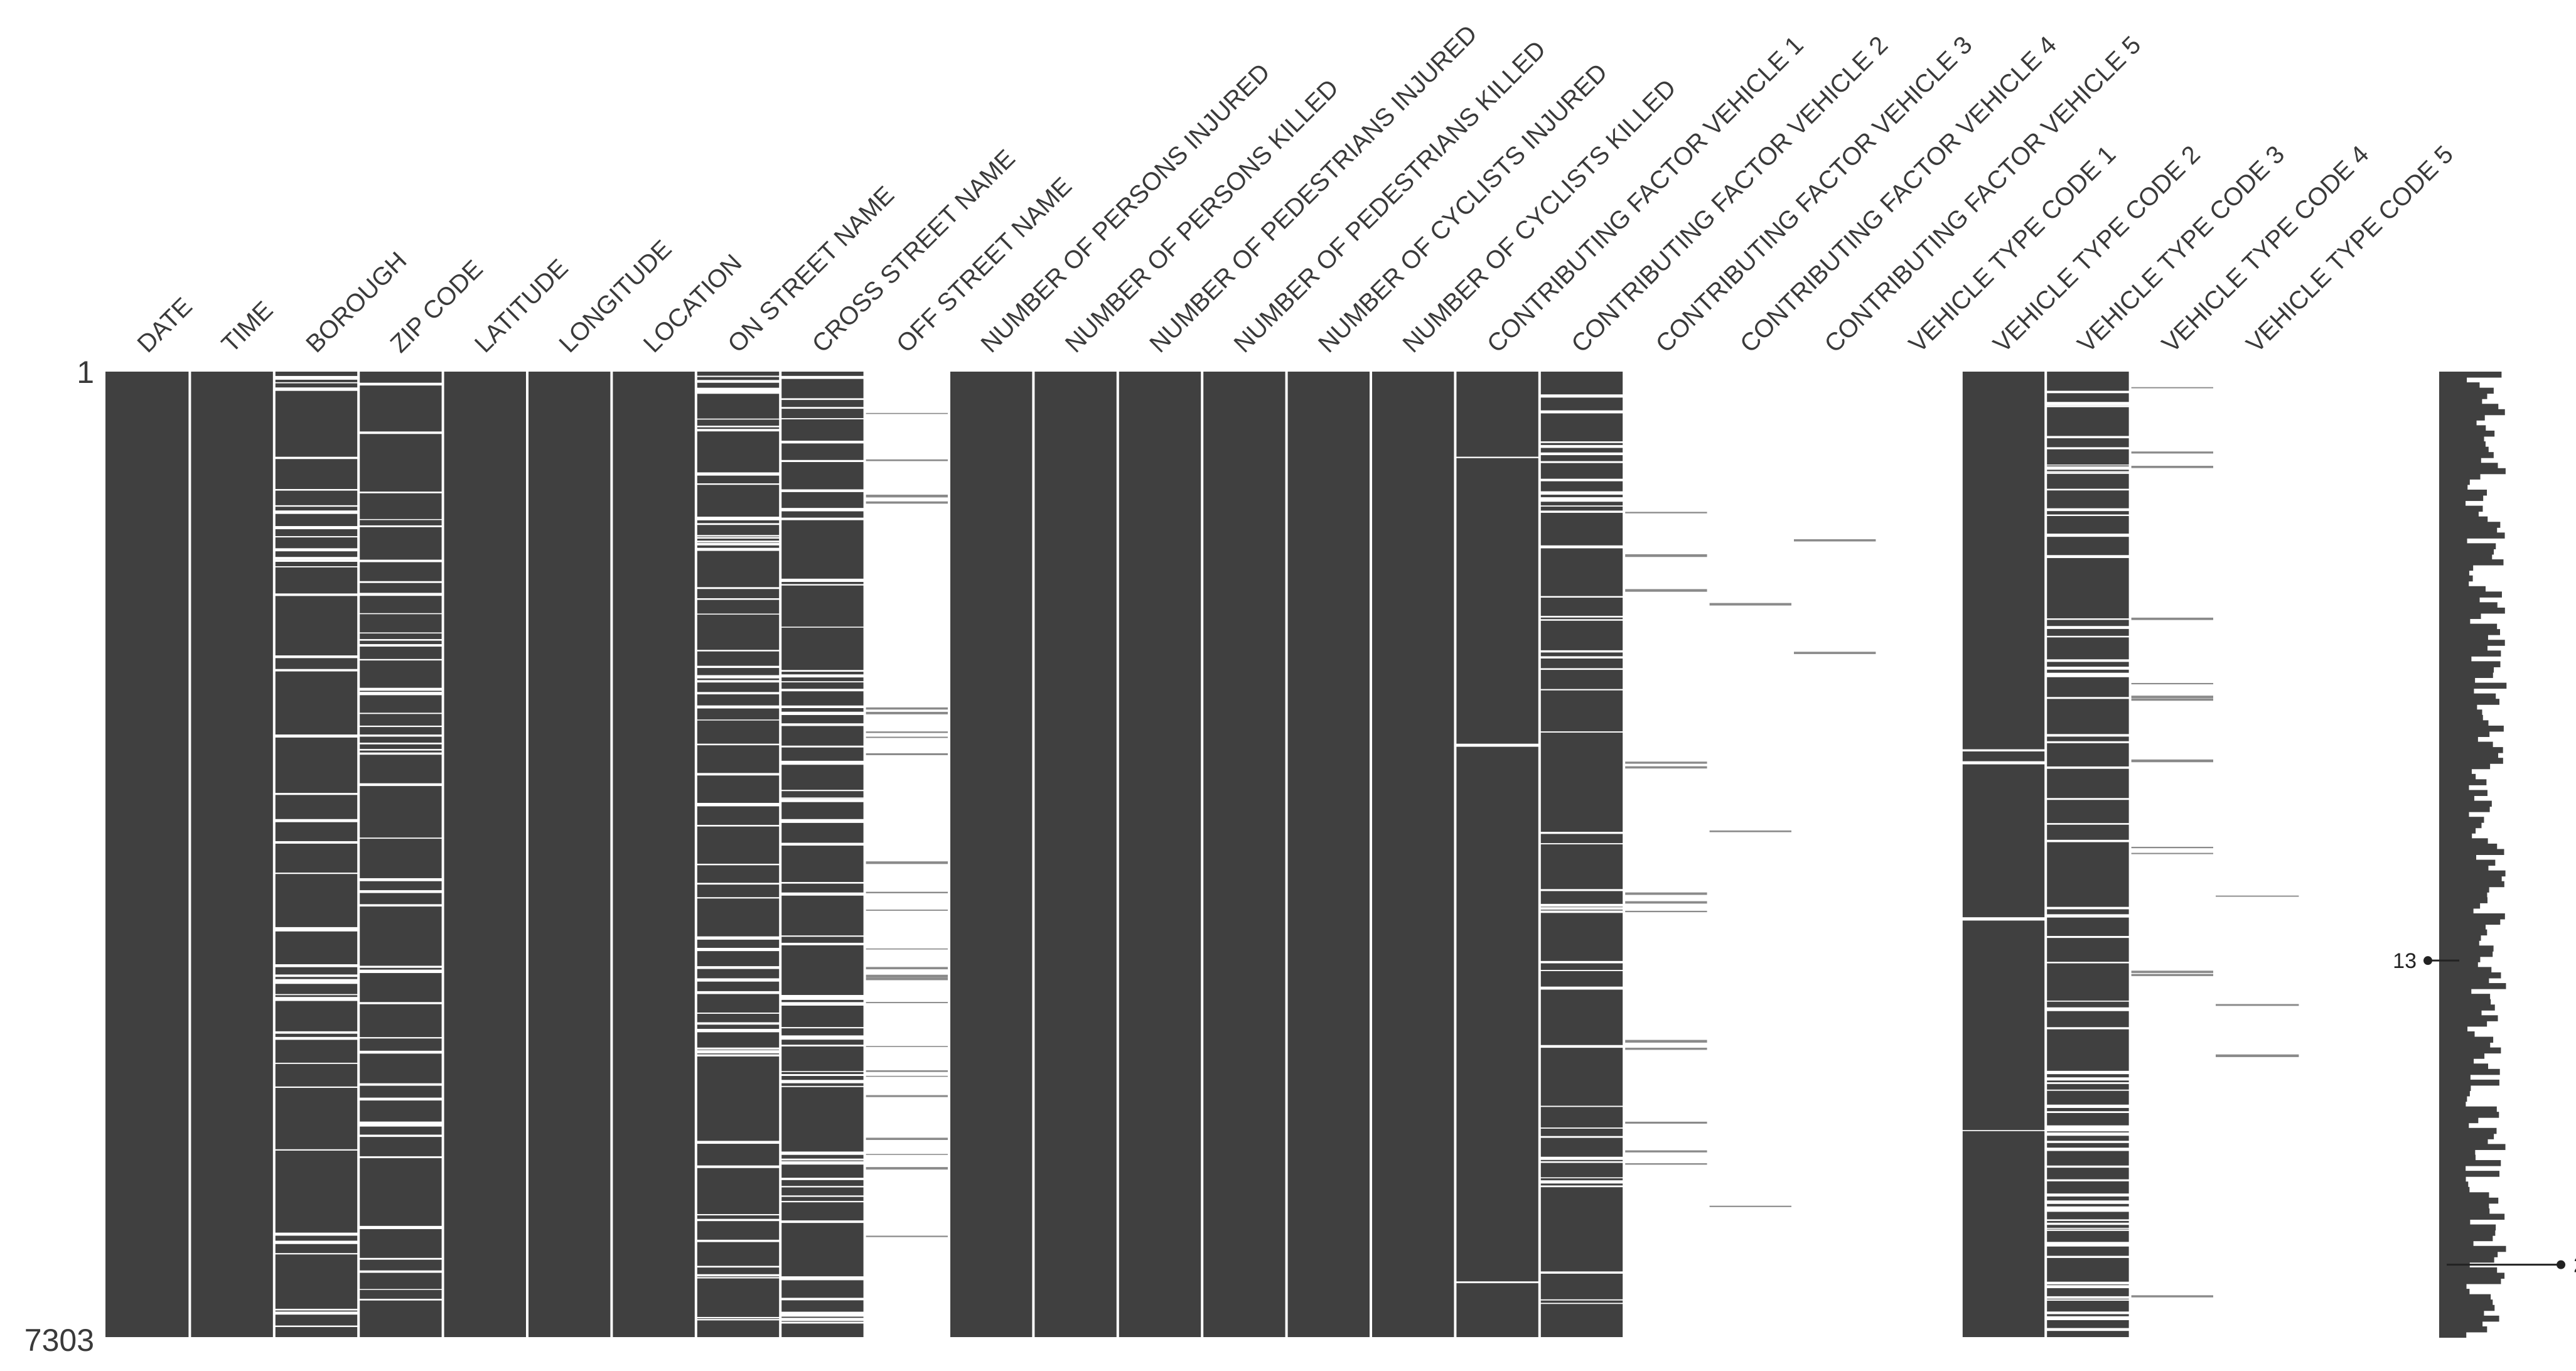 The width and height of the screenshot is (2576, 1371). Describe the element at coordinates (2574, 1265) in the screenshot. I see `sparkline-max-label: 25` at that location.